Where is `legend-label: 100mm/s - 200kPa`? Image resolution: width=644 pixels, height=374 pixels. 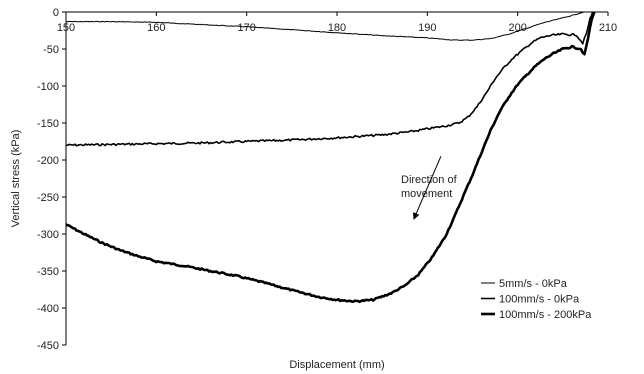 legend-label: 100mm/s - 200kPa is located at coordinates (545, 315).